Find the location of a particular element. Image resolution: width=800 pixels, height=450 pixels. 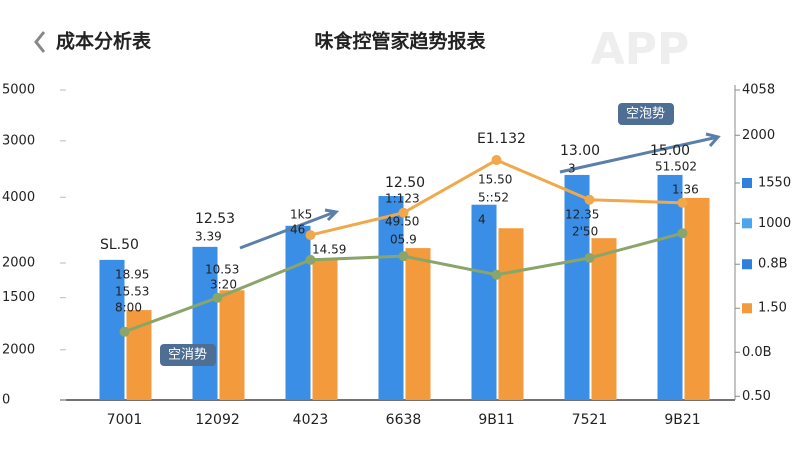

data-label: E1.132 is located at coordinates (501, 139).